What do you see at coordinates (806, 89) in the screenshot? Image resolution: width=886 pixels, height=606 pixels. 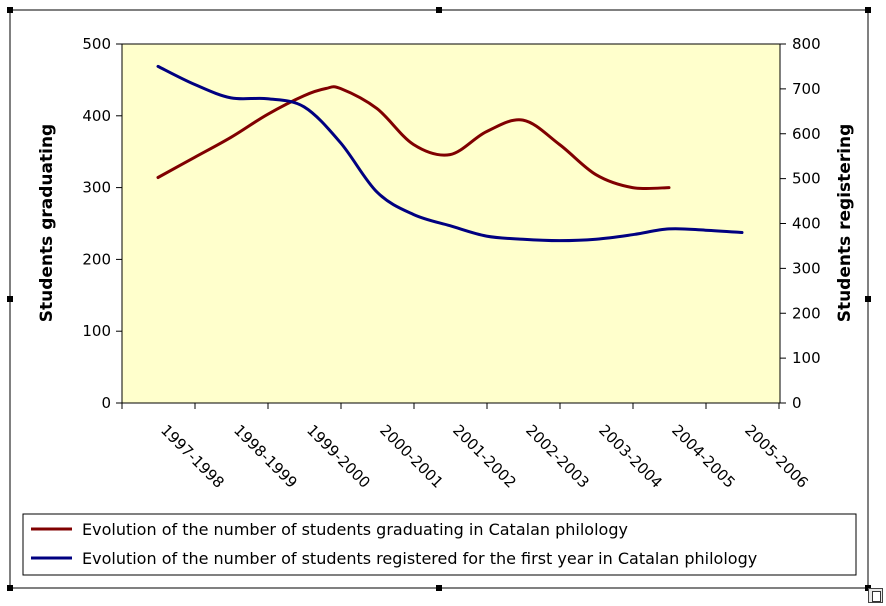 I see `right-tick-label: 700` at bounding box center [806, 89].